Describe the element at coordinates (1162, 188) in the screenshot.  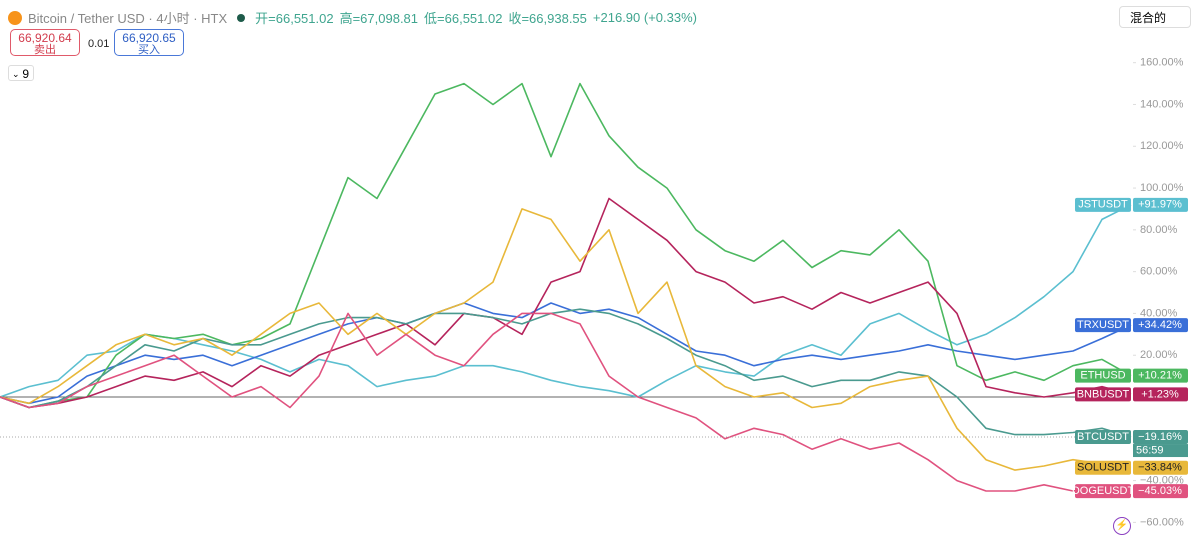
I see `y-tick-label: 100.00%` at that location.